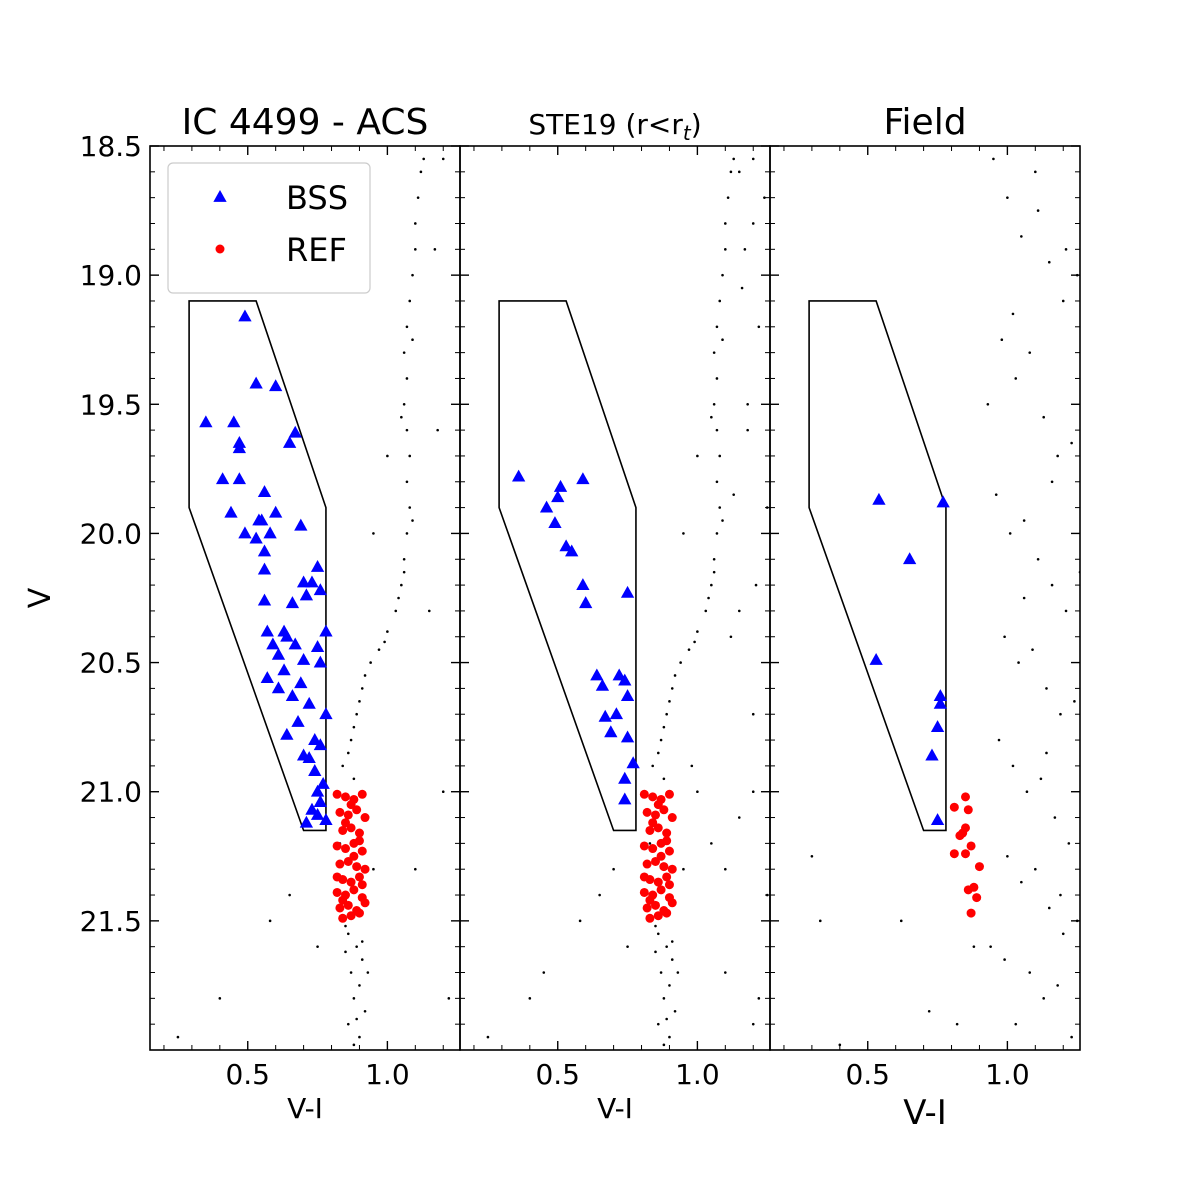  What do you see at coordinates (40, 597) in the screenshot?
I see `y-axis-label: V` at bounding box center [40, 597].